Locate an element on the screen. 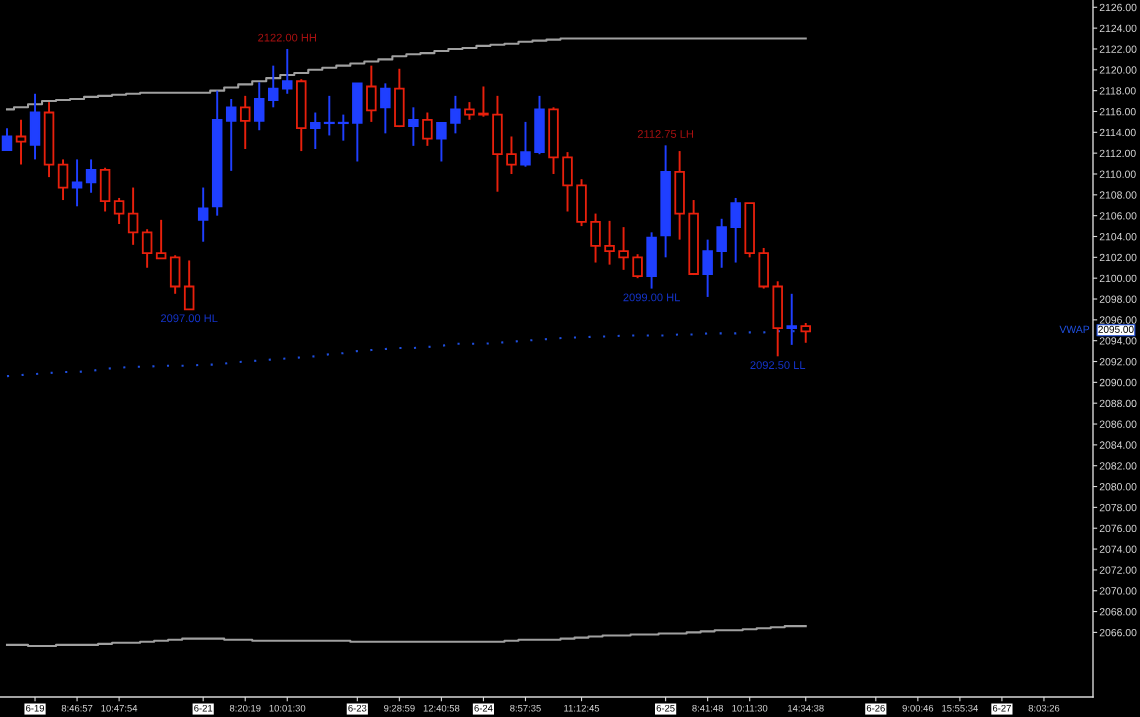 This screenshot has height=717, width=1140. y-tick-label: 2122.00 is located at coordinates (1118, 49).